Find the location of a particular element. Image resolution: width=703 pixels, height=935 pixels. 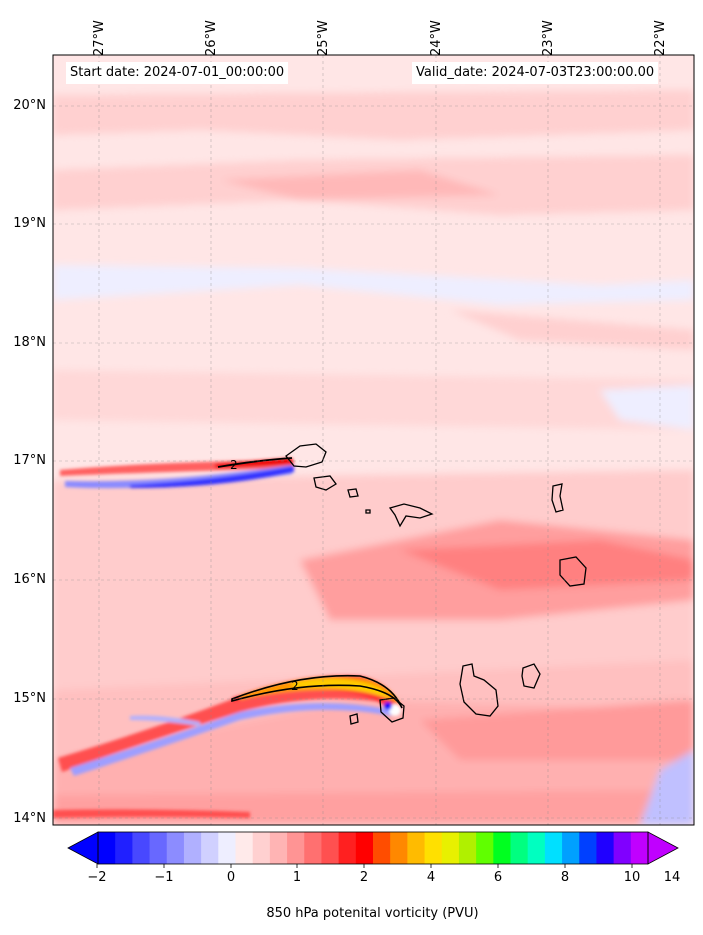

colorbar-tick-label: 4 is located at coordinates (431, 877).